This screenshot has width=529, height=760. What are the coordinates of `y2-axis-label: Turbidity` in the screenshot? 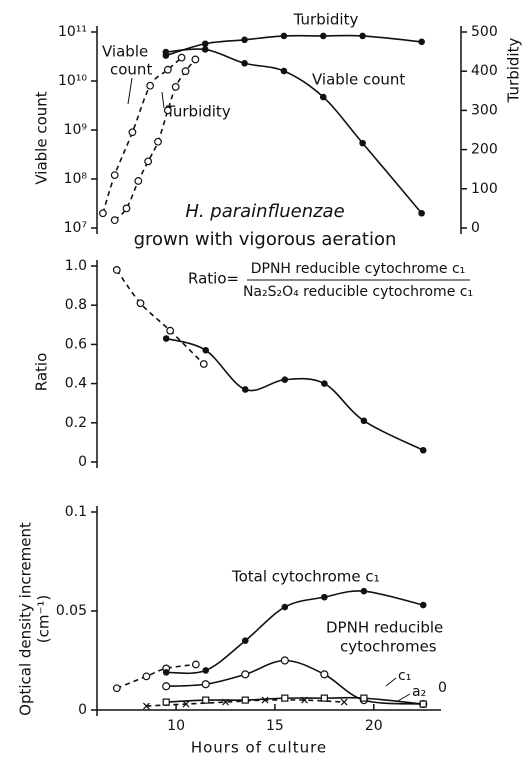 It's located at (514, 71).